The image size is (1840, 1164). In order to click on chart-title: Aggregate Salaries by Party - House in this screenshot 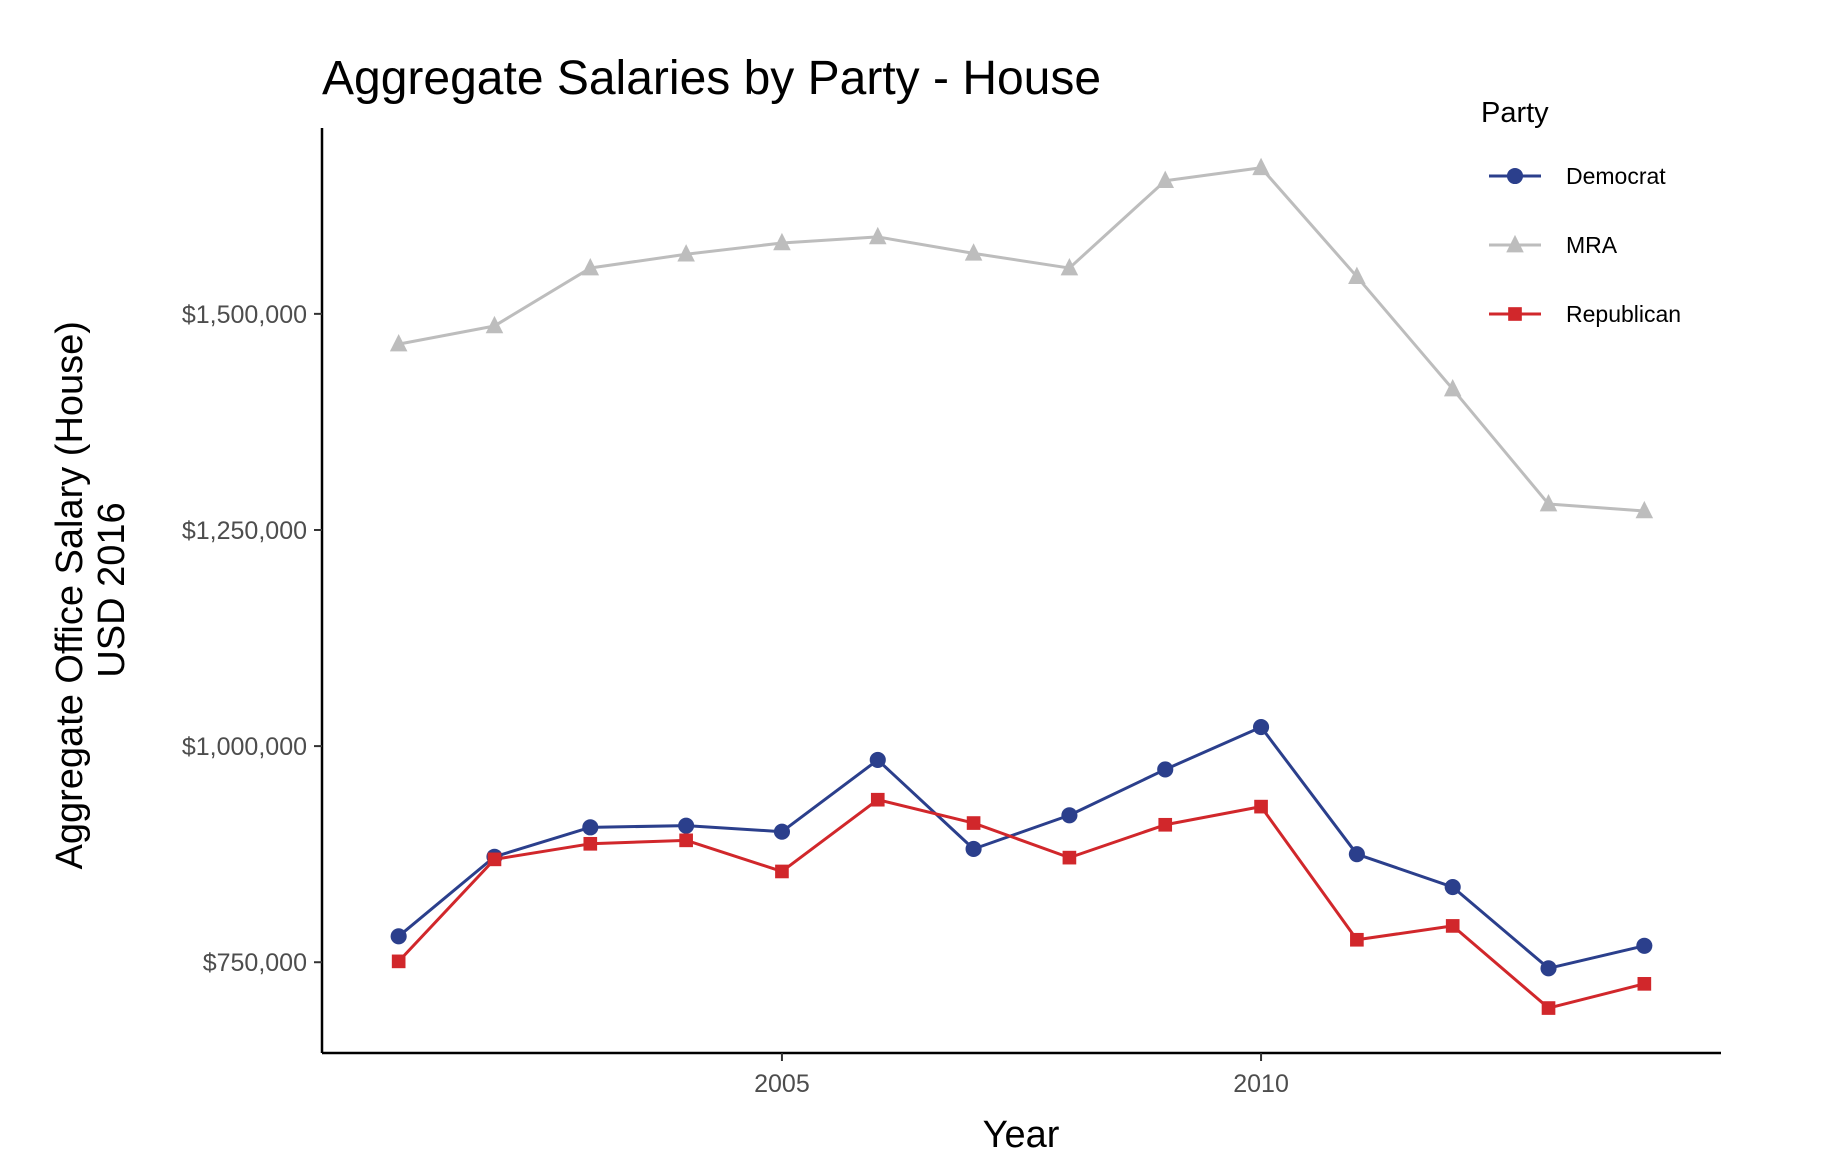, I will do `click(711, 78)`.